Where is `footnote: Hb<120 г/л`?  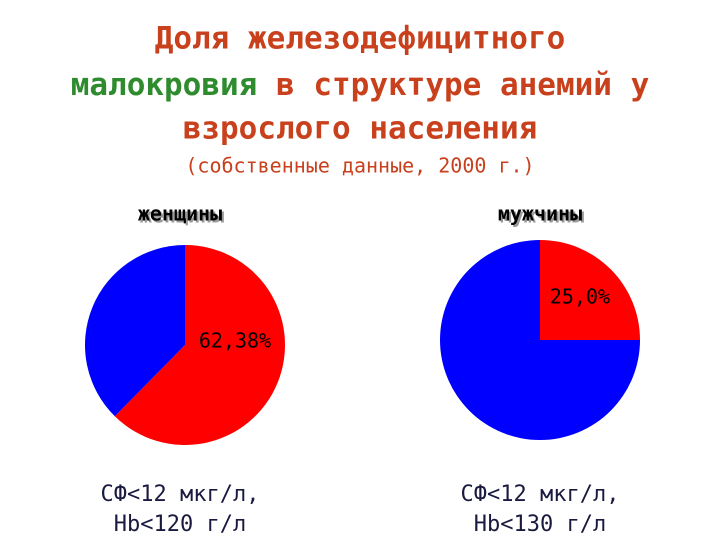
footnote: Hb<120 г/л is located at coordinates (180, 524).